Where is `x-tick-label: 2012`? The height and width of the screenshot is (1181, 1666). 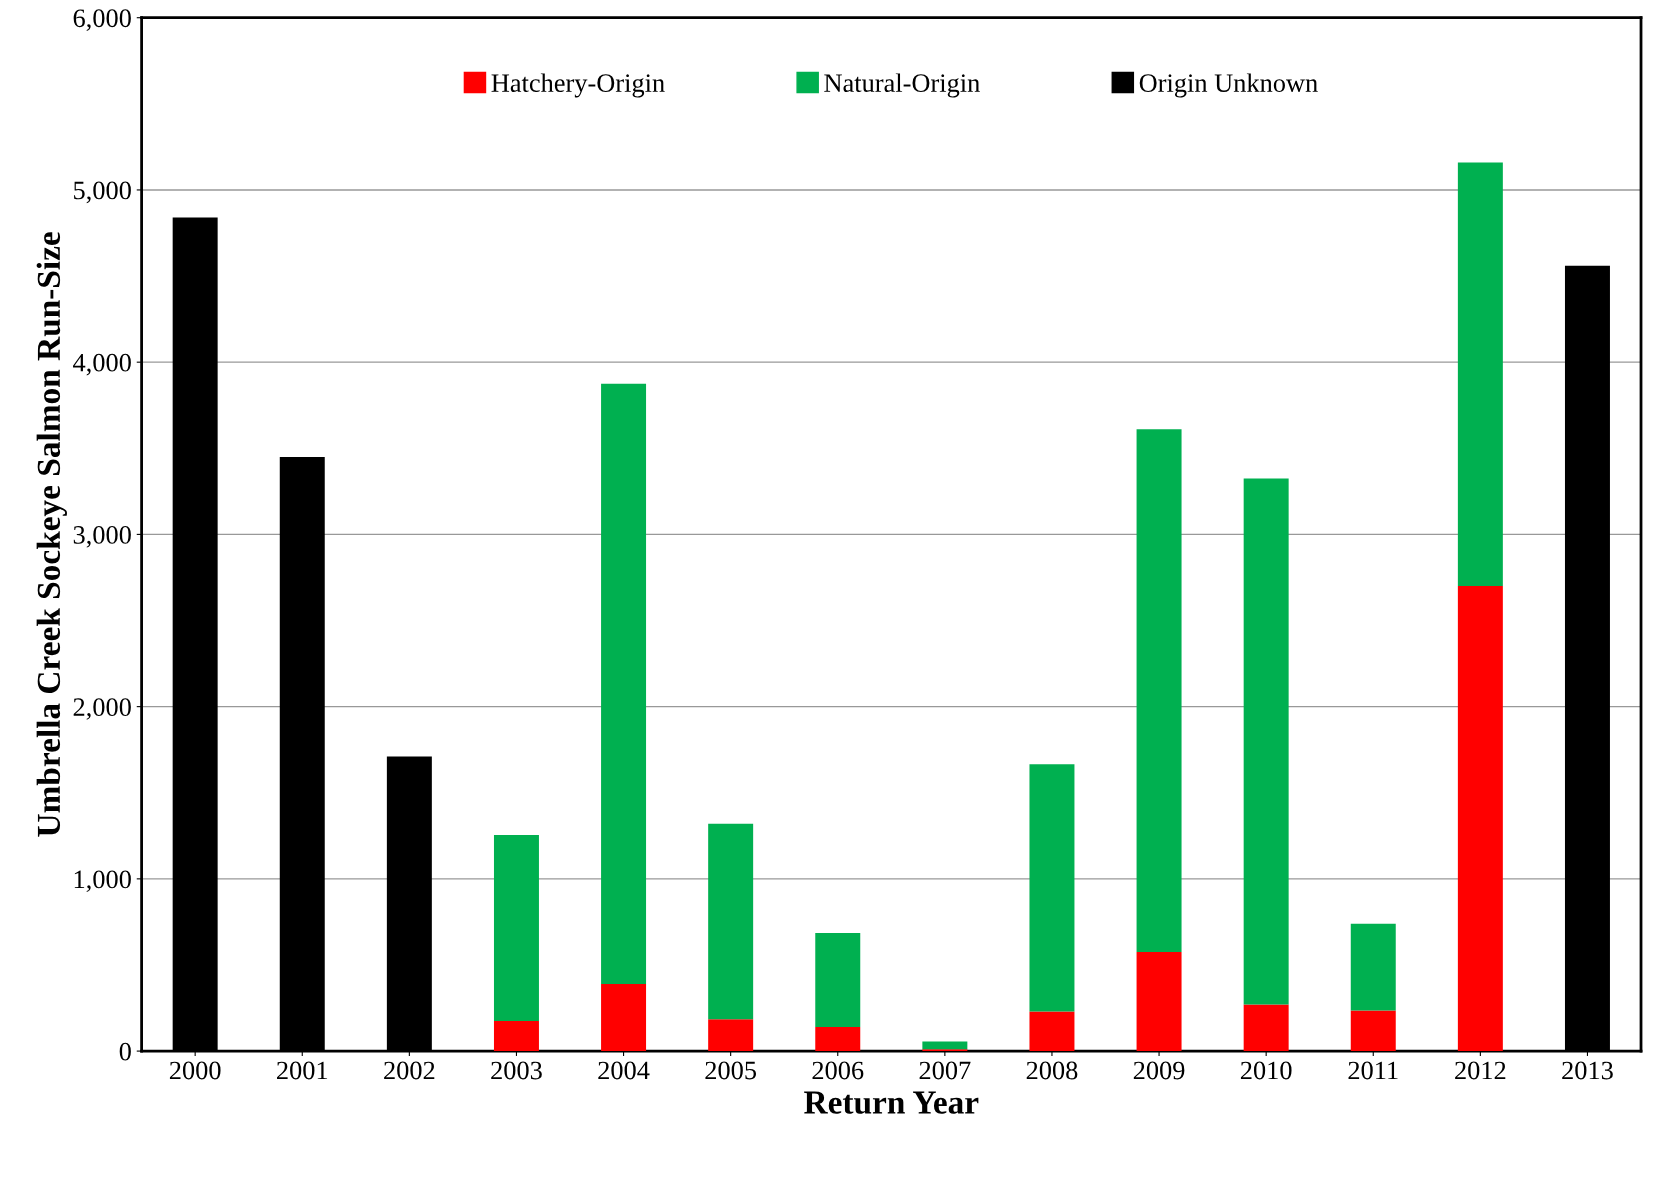 x-tick-label: 2012 is located at coordinates (1480, 1070).